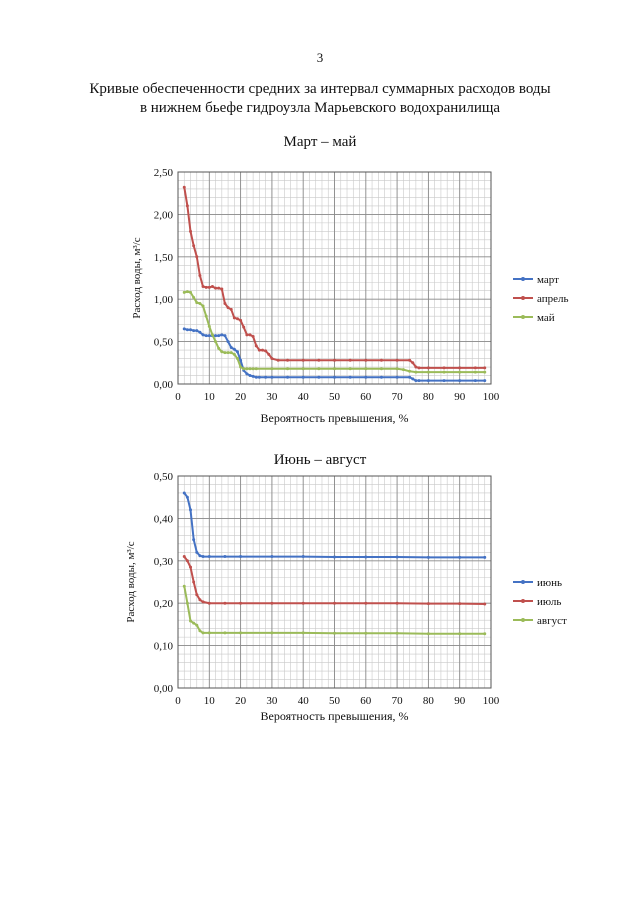 The height and width of the screenshot is (905, 640). What do you see at coordinates (429, 397) in the screenshot?
I see `x-tick-label: 80` at bounding box center [429, 397].